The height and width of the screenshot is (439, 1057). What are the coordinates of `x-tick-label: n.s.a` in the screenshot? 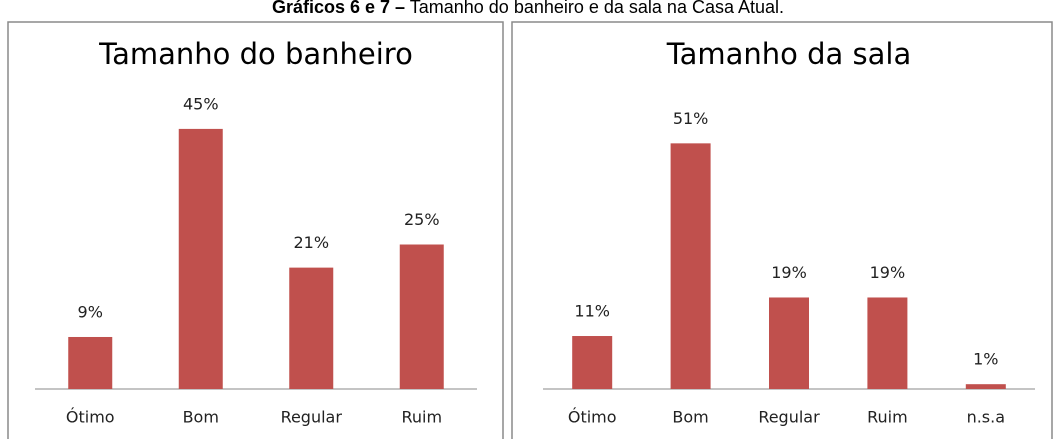 It's located at (986, 417).